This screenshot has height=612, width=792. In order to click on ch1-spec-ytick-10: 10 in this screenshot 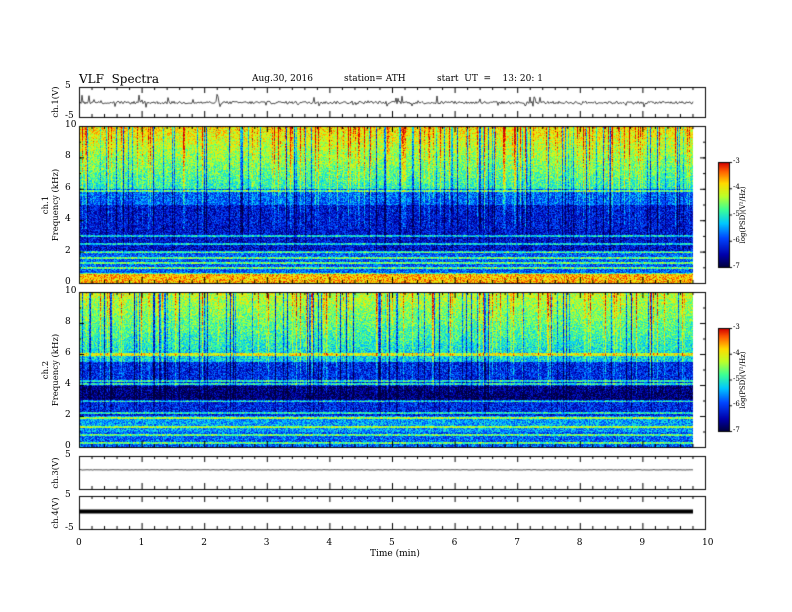, I will do `click(71, 125)`.